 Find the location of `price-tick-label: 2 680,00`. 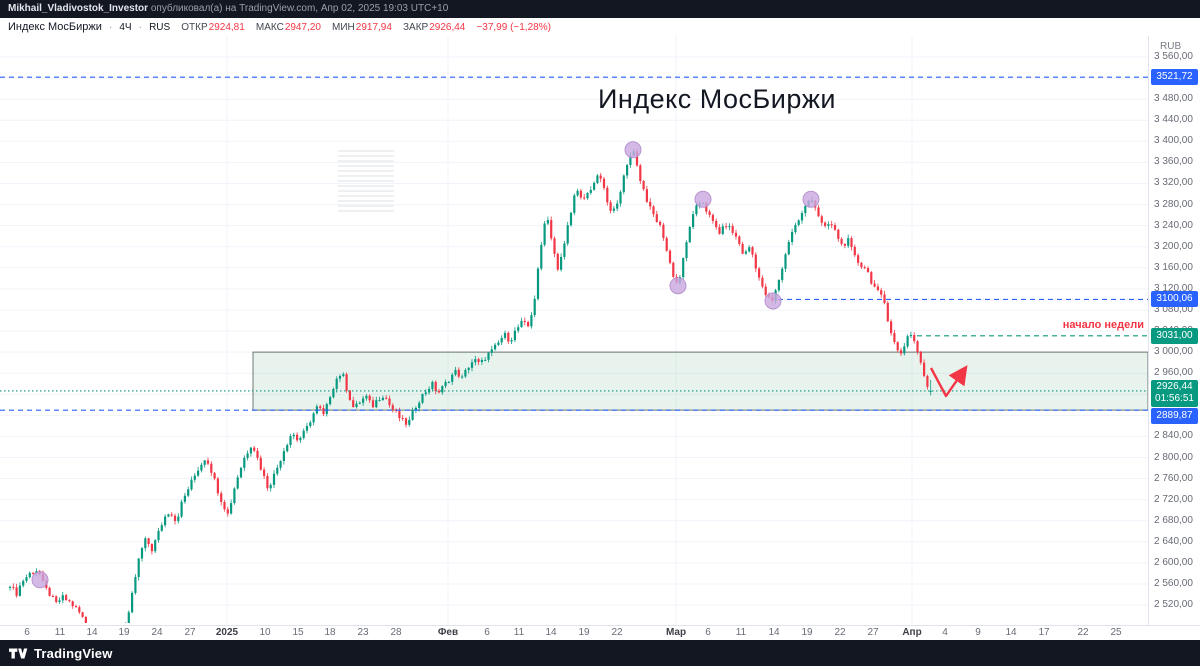

price-tick-label: 2 680,00 is located at coordinates (1173, 520).